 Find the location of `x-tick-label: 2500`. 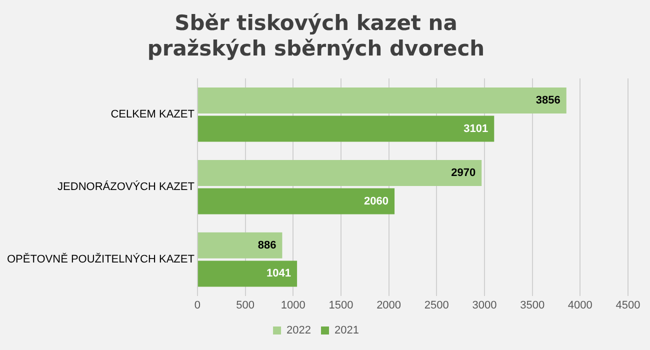

x-tick-label: 2500 is located at coordinates (436, 305).